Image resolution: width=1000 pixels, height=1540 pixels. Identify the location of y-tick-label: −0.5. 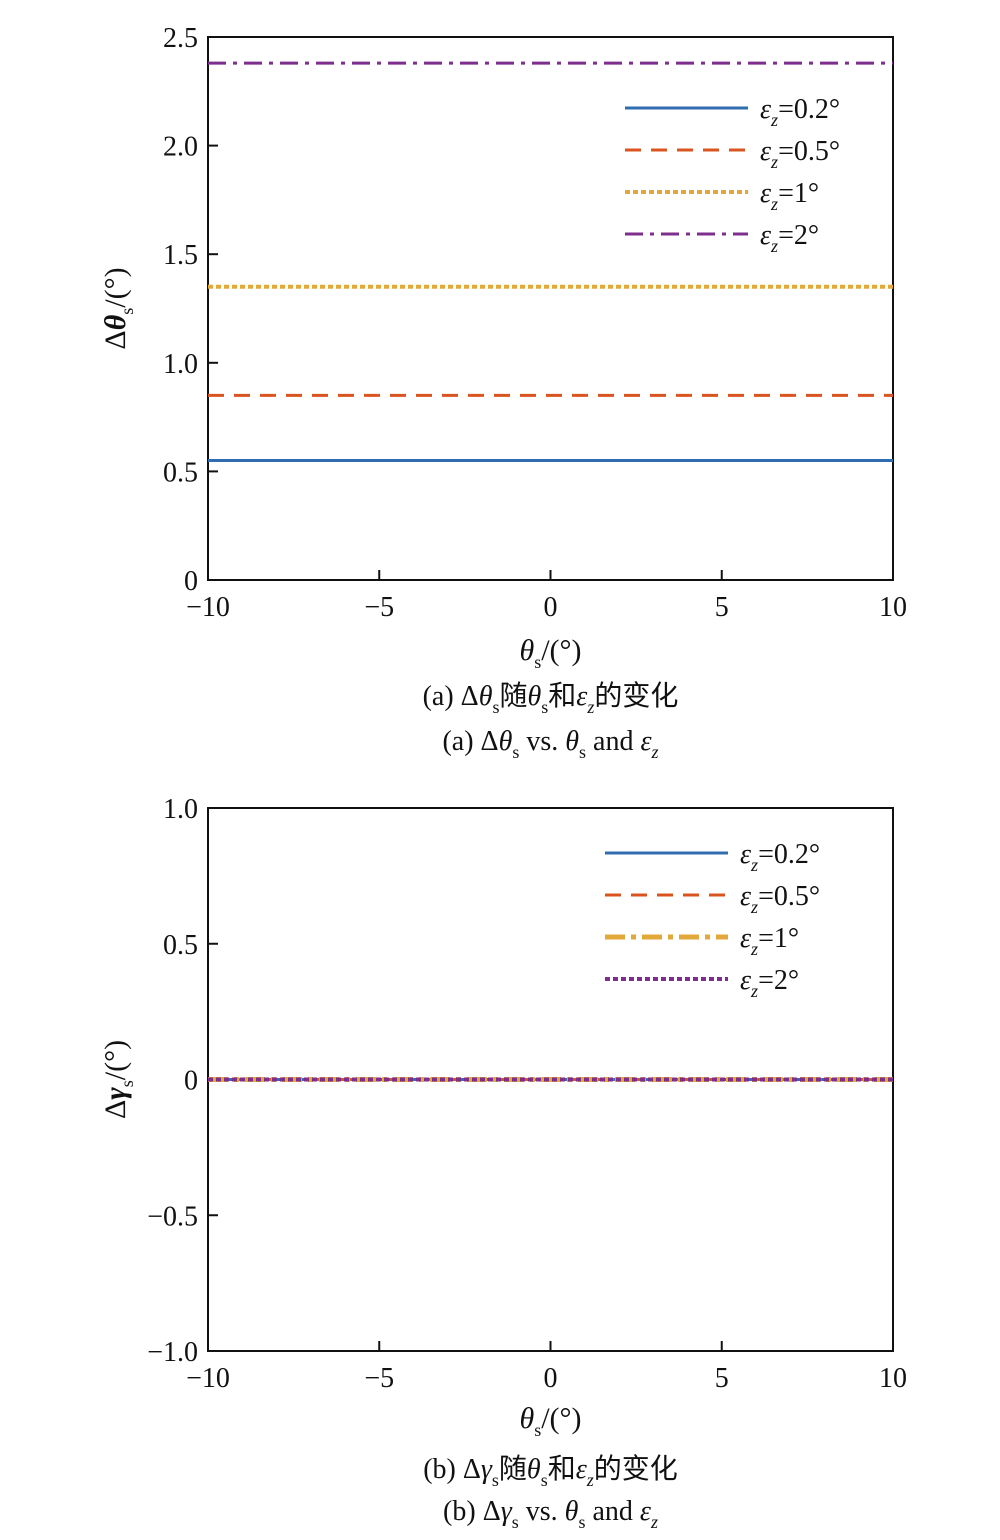
(172, 1216).